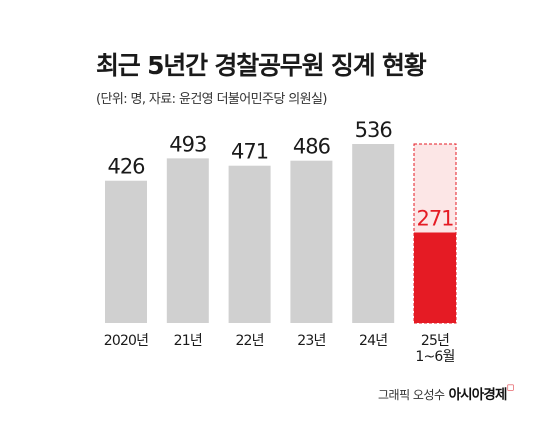 Image resolution: width=550 pixels, height=421 pixels. What do you see at coordinates (434, 357) in the screenshot?
I see `tick-label-5-1: 1~6월` at bounding box center [434, 357].